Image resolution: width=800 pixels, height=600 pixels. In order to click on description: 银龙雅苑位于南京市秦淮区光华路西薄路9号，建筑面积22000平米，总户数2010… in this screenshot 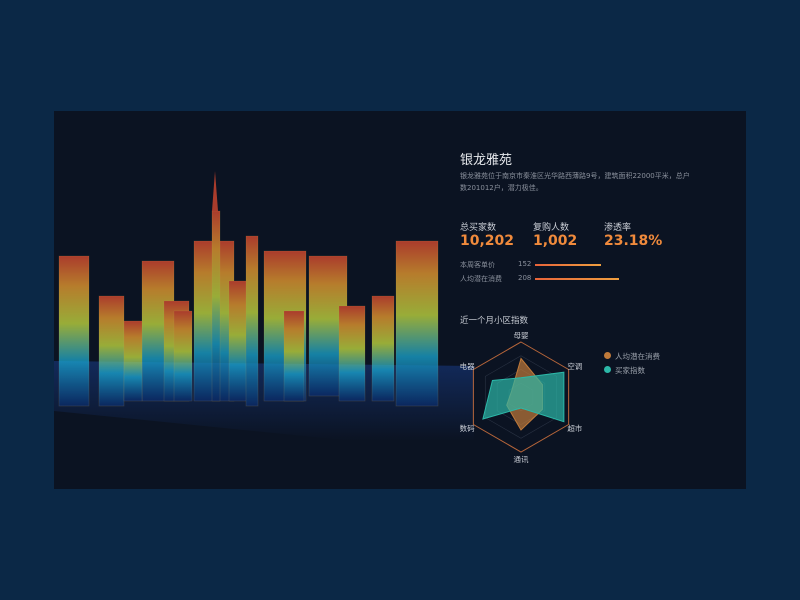, I will do `click(575, 182)`.